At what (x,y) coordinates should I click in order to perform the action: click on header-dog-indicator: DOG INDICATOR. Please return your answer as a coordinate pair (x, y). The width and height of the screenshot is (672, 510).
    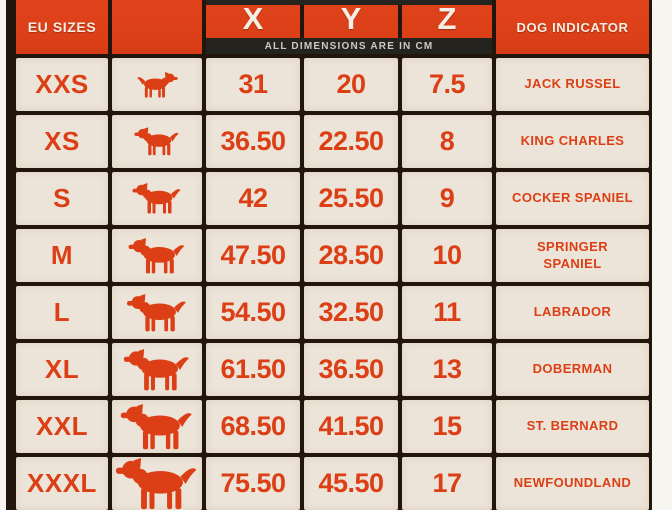
    Looking at the image, I should click on (572, 27).